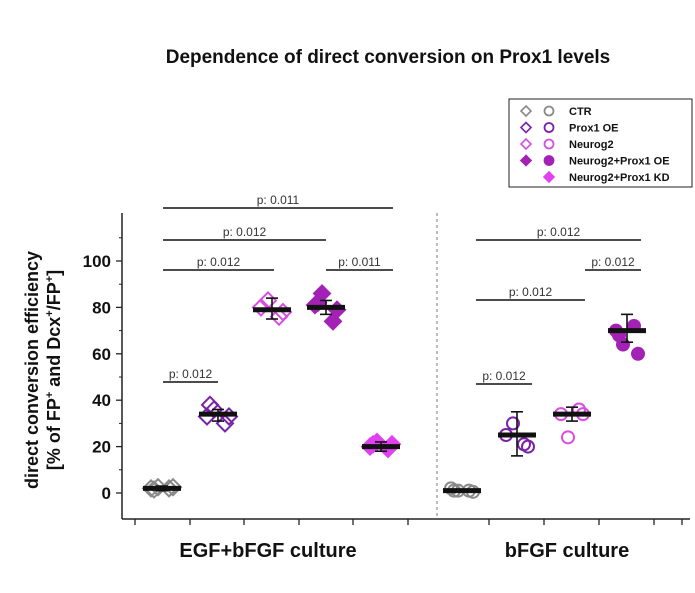  I want to click on y-ticks: 0 20 40 60 80 100, so click(102, 370).